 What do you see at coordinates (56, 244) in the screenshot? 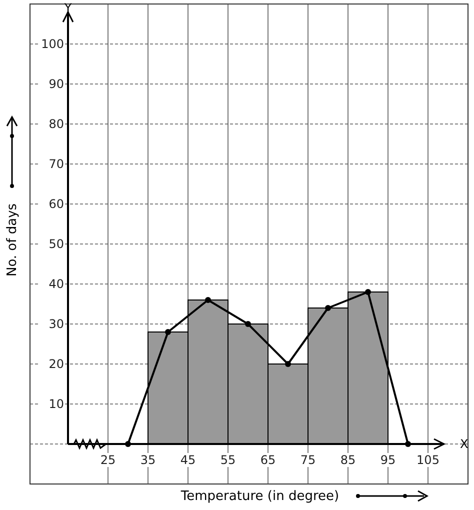
I see `y-tick-label: 50` at bounding box center [56, 244].